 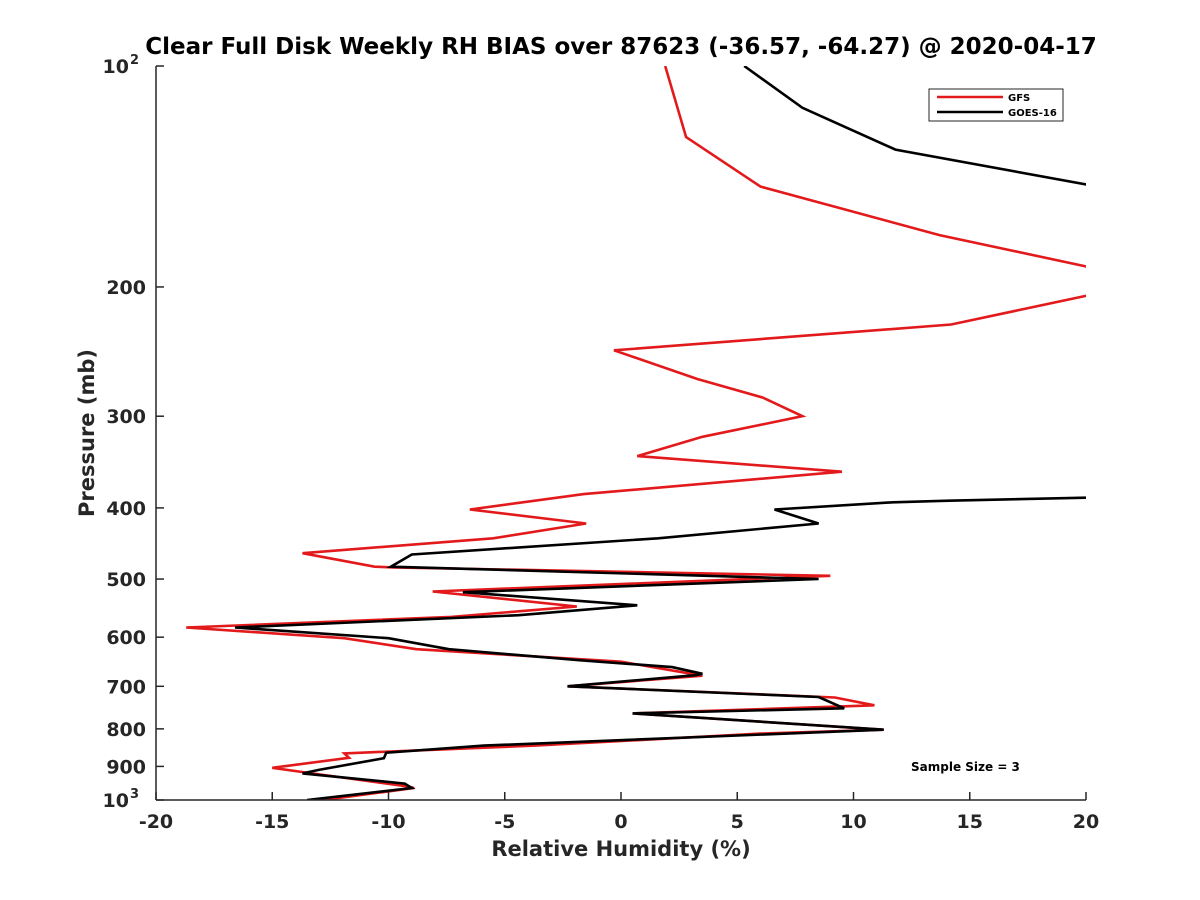 What do you see at coordinates (126, 288) in the screenshot?
I see `y-tick-label: 200` at bounding box center [126, 288].